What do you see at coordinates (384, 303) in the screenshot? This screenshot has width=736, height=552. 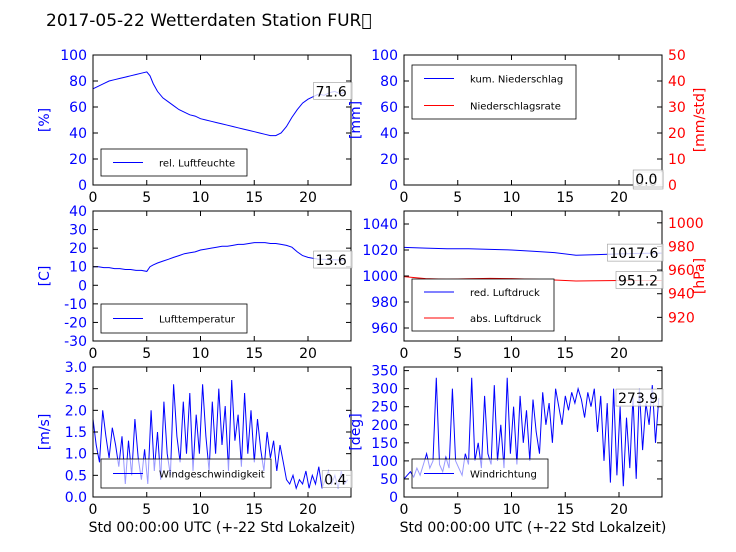 I see `y-tick-label: 980` at bounding box center [384, 303].